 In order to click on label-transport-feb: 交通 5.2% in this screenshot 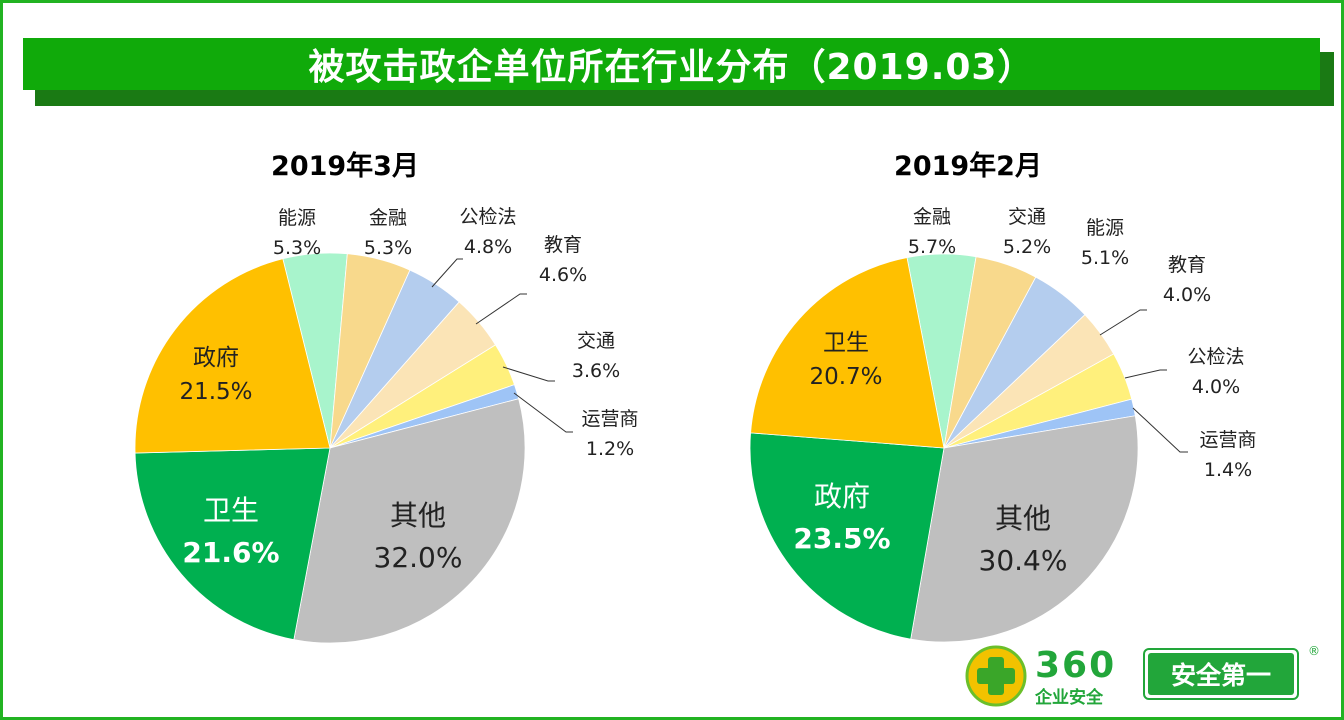, I will do `click(1027, 232)`.